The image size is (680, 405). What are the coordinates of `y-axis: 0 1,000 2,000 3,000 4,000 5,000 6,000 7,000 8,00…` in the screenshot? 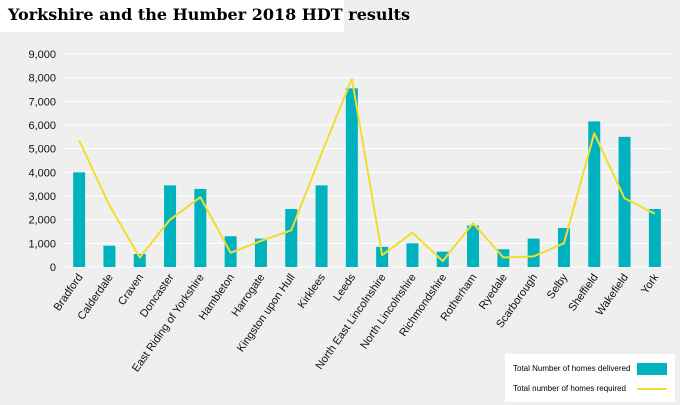 It's located at (42, 161).